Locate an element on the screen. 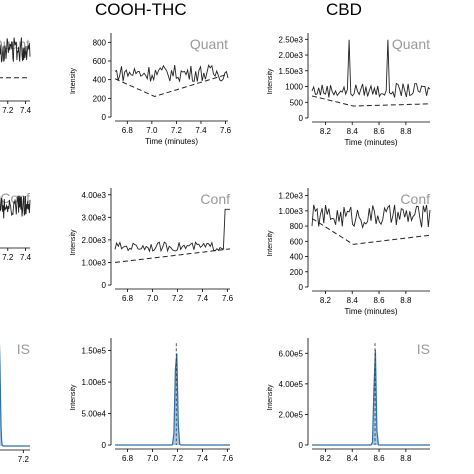  y-tick-label: 1.20e3 is located at coordinates (291, 196).